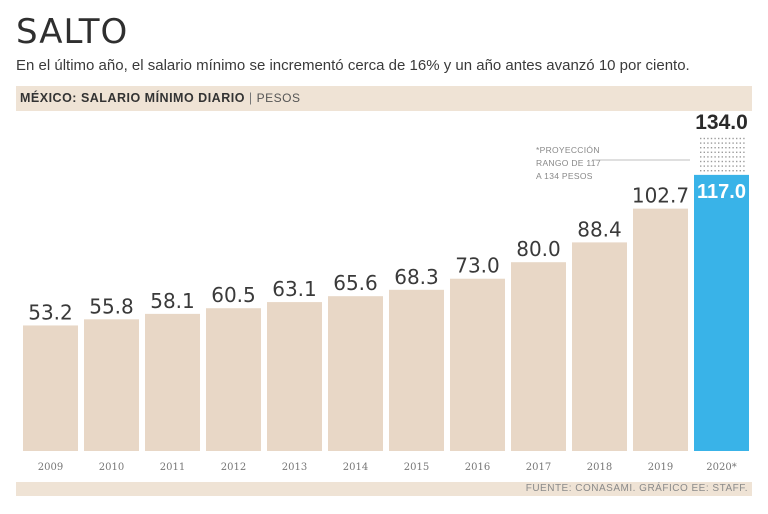 Image resolution: width=768 pixels, height=514 pixels. Describe the element at coordinates (721, 122) in the screenshot. I see `projection-high-label: 134.0` at that location.